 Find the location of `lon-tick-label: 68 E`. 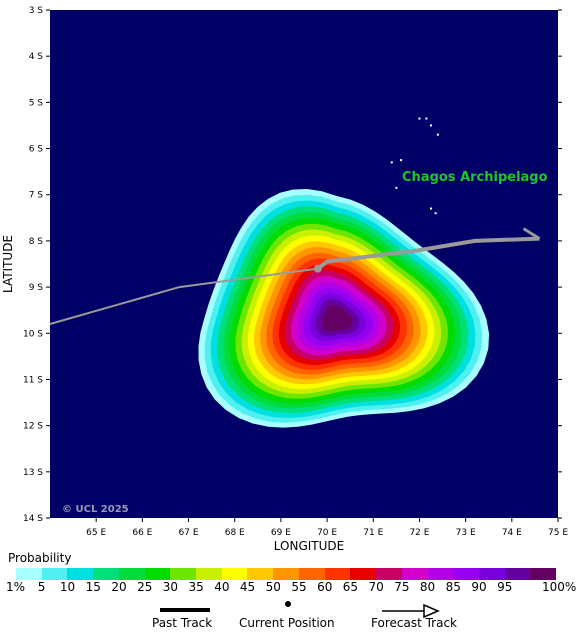

lon-tick-label: 68 E is located at coordinates (235, 533).